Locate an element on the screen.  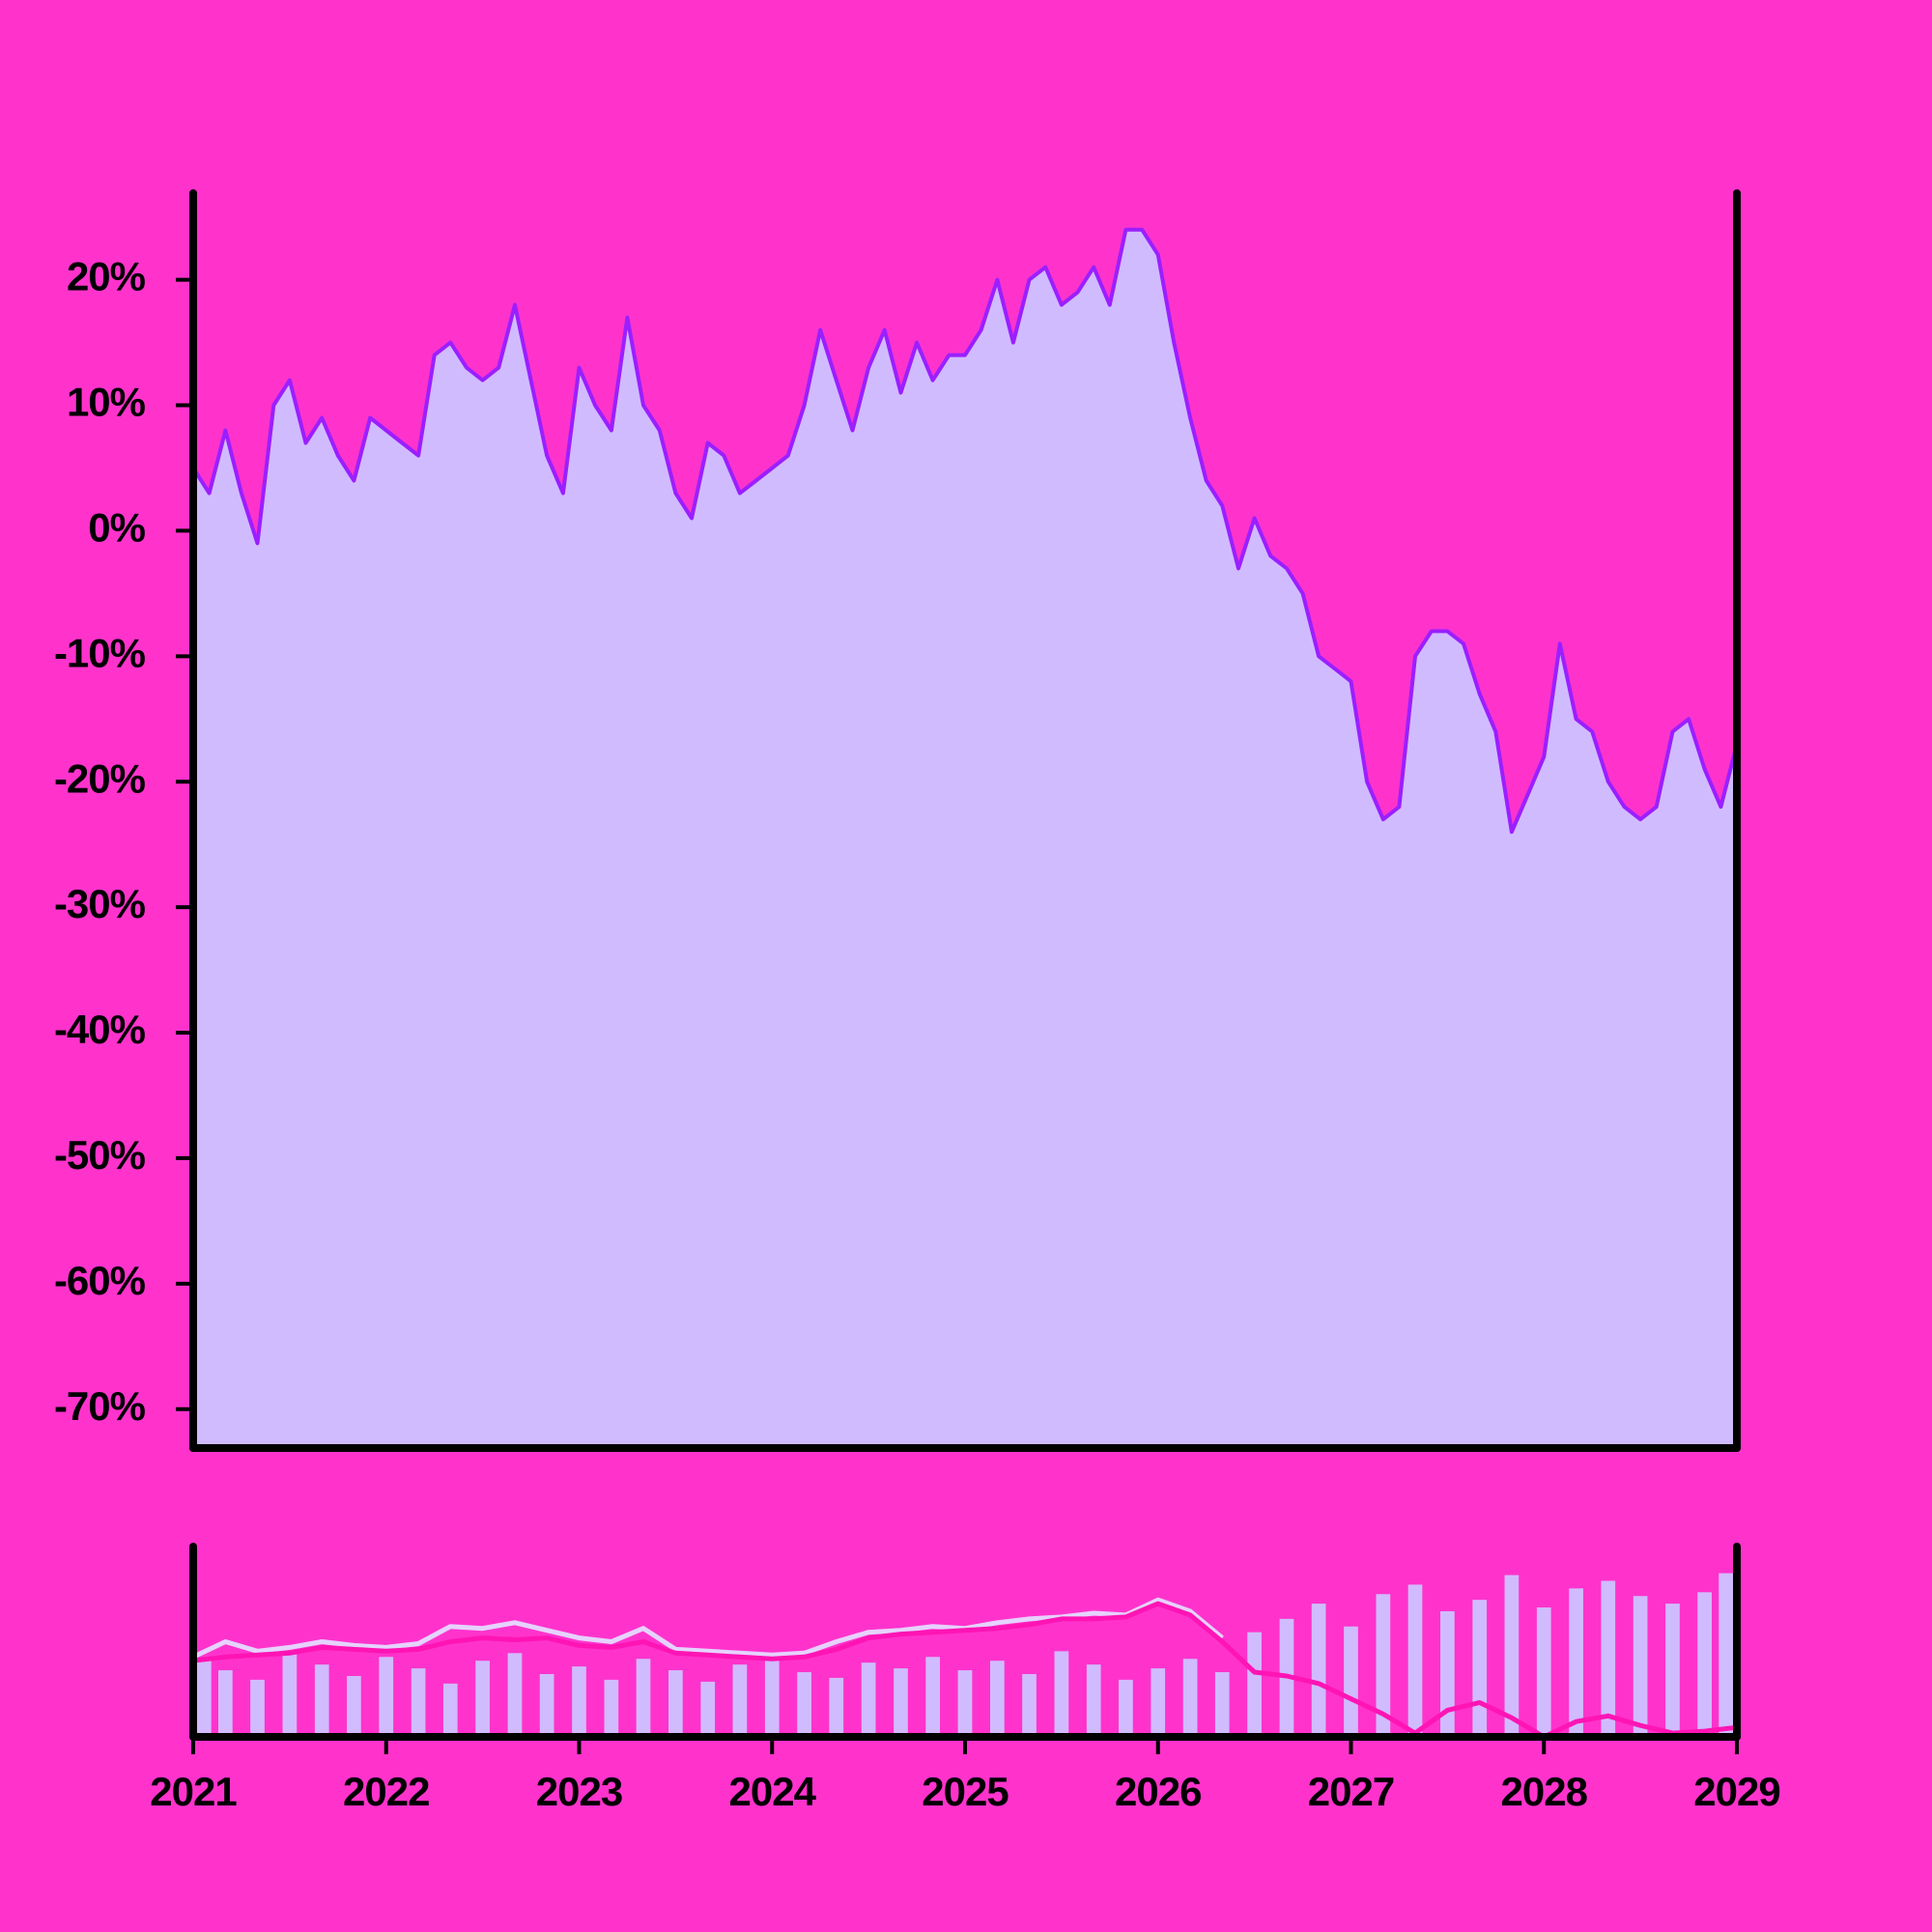
y-tick-label: -10% is located at coordinates (100, 652).